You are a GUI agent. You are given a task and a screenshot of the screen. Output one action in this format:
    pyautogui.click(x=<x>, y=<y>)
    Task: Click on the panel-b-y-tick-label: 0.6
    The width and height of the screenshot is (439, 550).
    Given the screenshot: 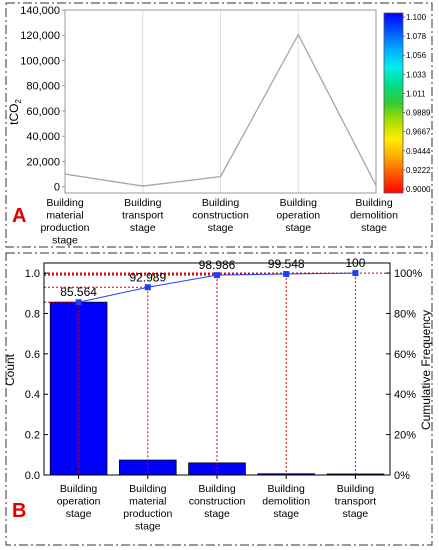 What is the action you would take?
    pyautogui.click(x=32, y=355)
    